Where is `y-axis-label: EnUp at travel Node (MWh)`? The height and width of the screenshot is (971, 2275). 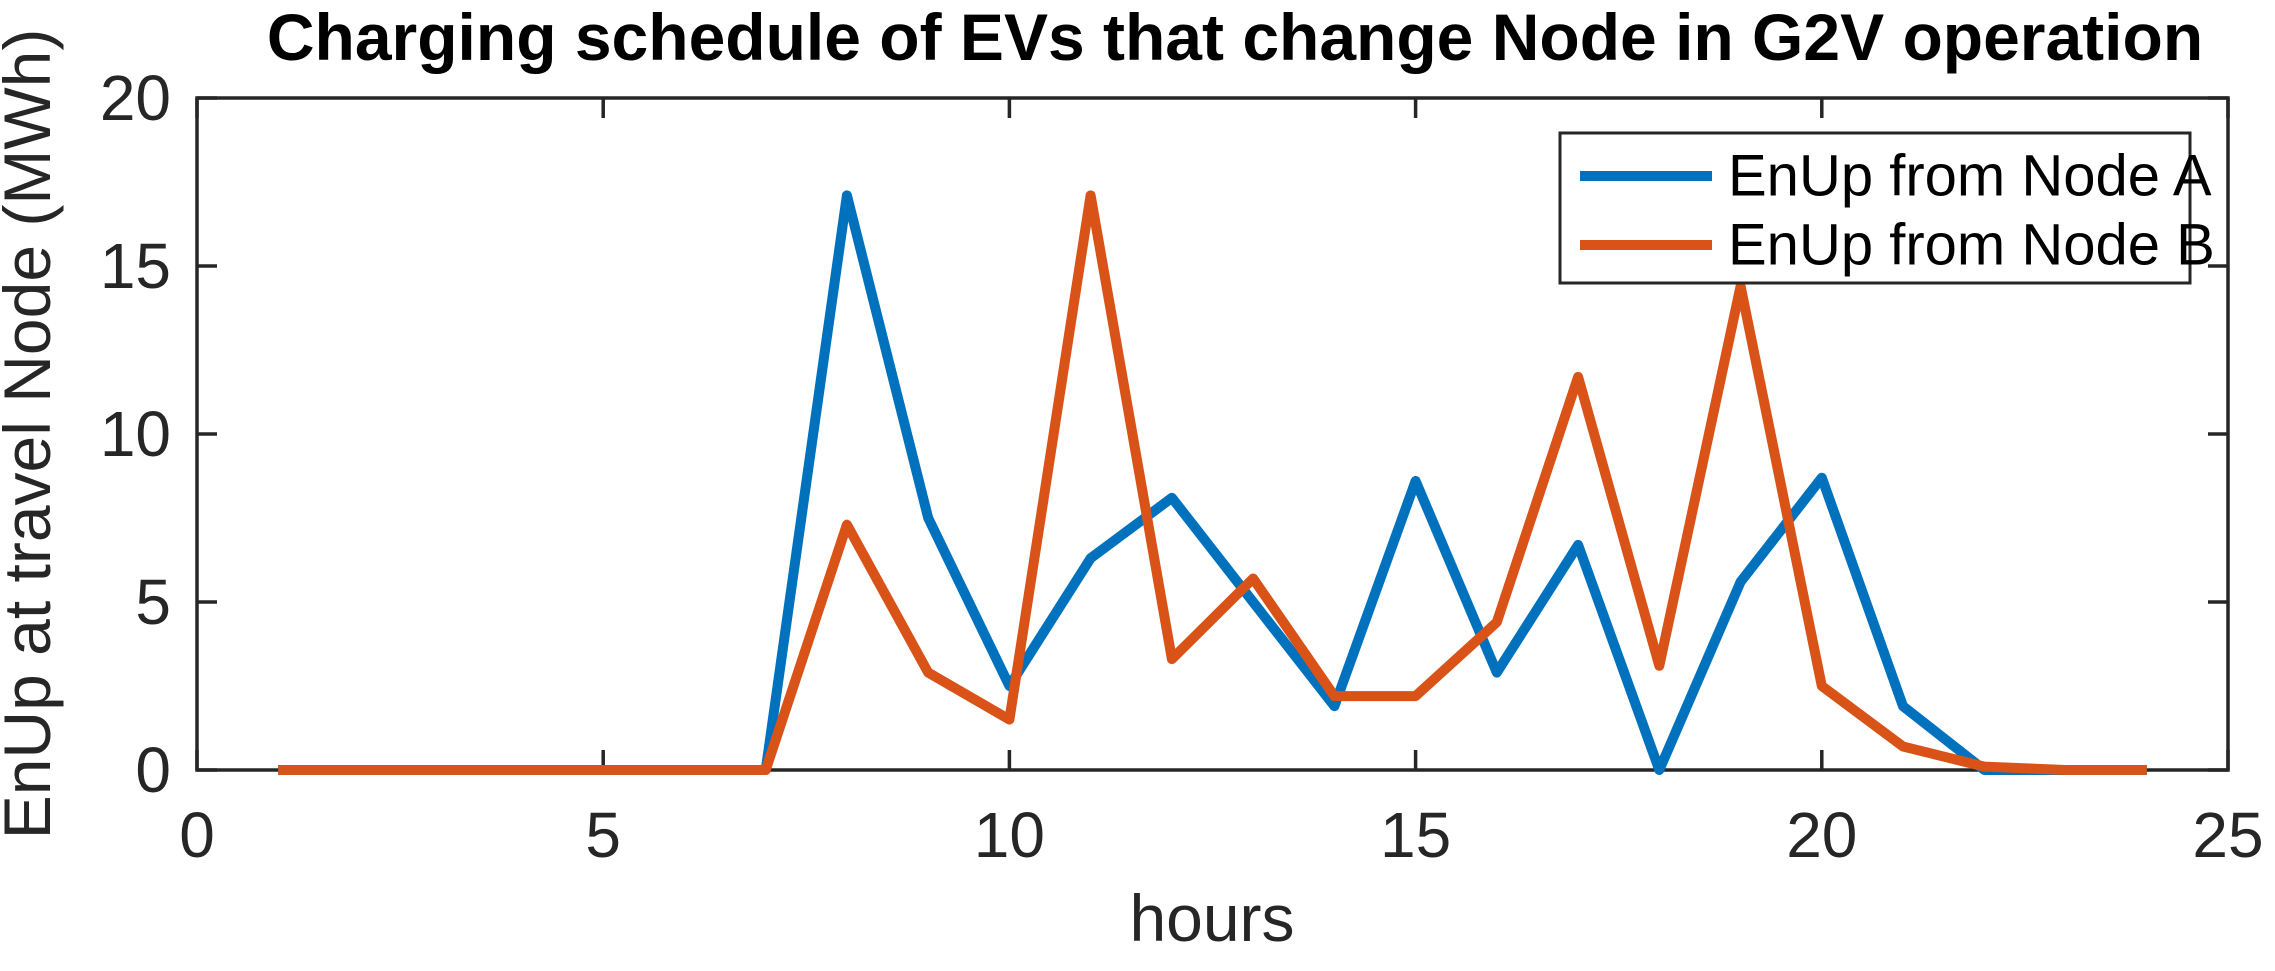
y-axis-label: EnUp at travel Node (MWh) is located at coordinates (32, 434).